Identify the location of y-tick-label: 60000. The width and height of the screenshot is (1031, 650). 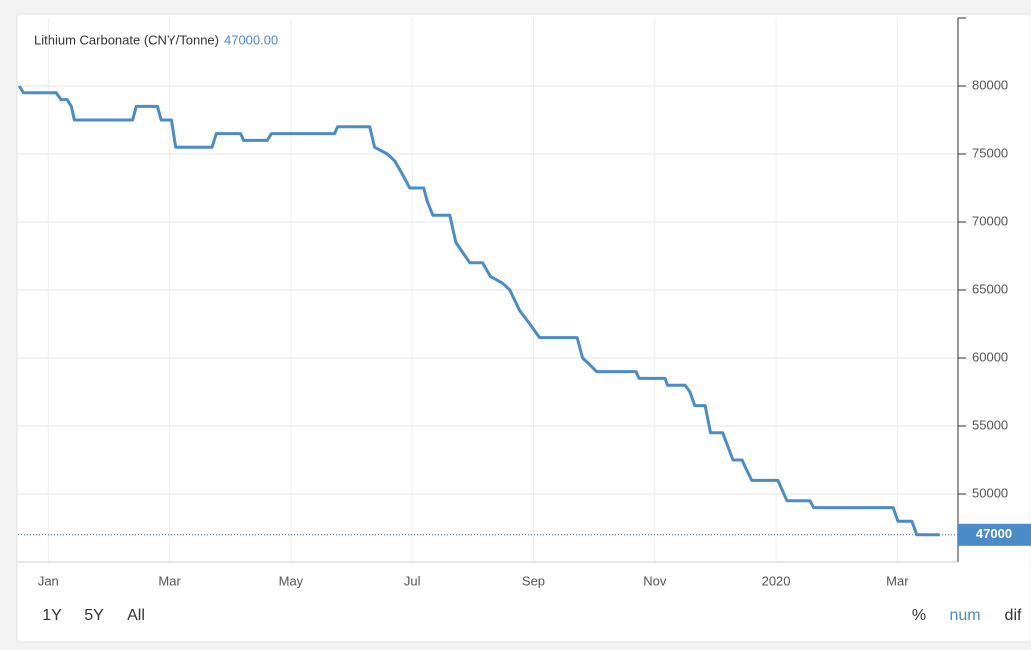
(990, 356).